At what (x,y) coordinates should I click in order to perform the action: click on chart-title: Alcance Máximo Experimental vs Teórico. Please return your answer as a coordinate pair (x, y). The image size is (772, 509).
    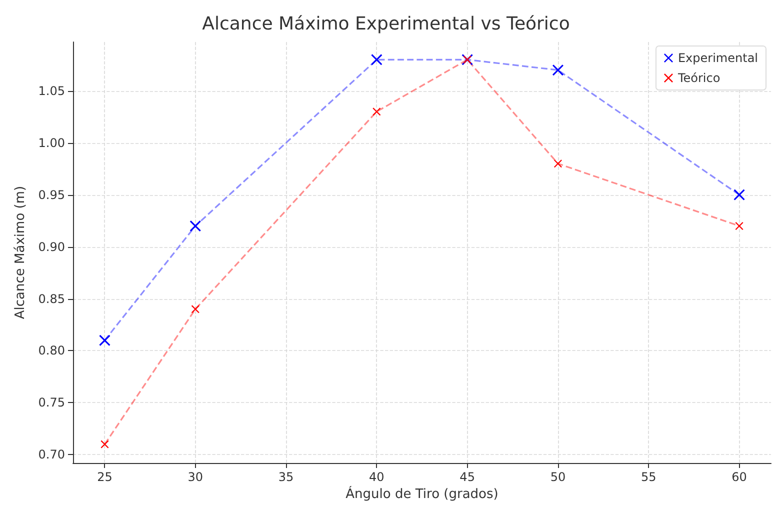
    Looking at the image, I should click on (386, 24).